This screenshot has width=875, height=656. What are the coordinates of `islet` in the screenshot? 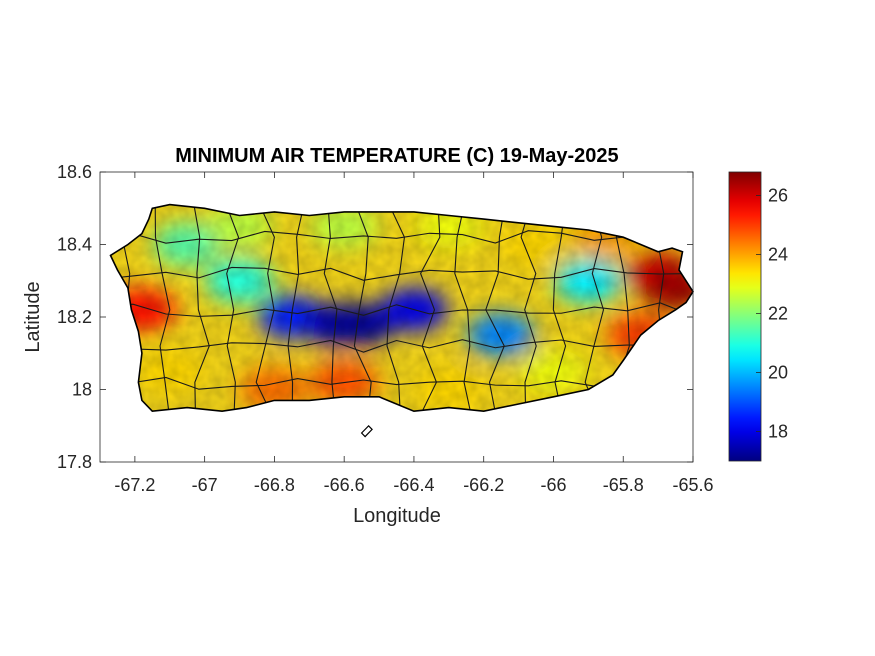 It's located at (366, 431).